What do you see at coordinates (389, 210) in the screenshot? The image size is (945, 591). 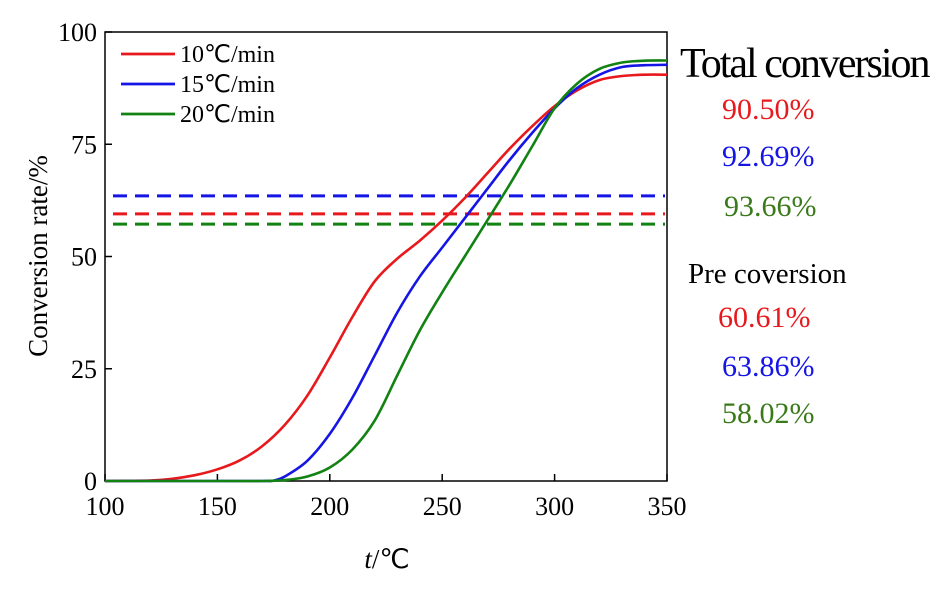 I see `reference-lines` at bounding box center [389, 210].